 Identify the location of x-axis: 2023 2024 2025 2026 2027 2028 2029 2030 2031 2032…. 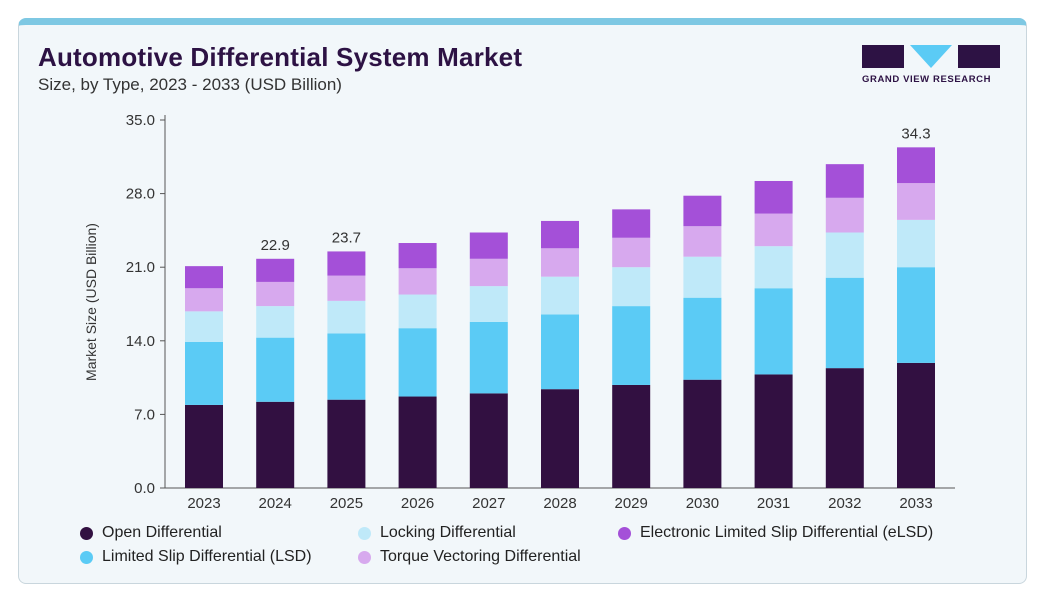
(560, 499).